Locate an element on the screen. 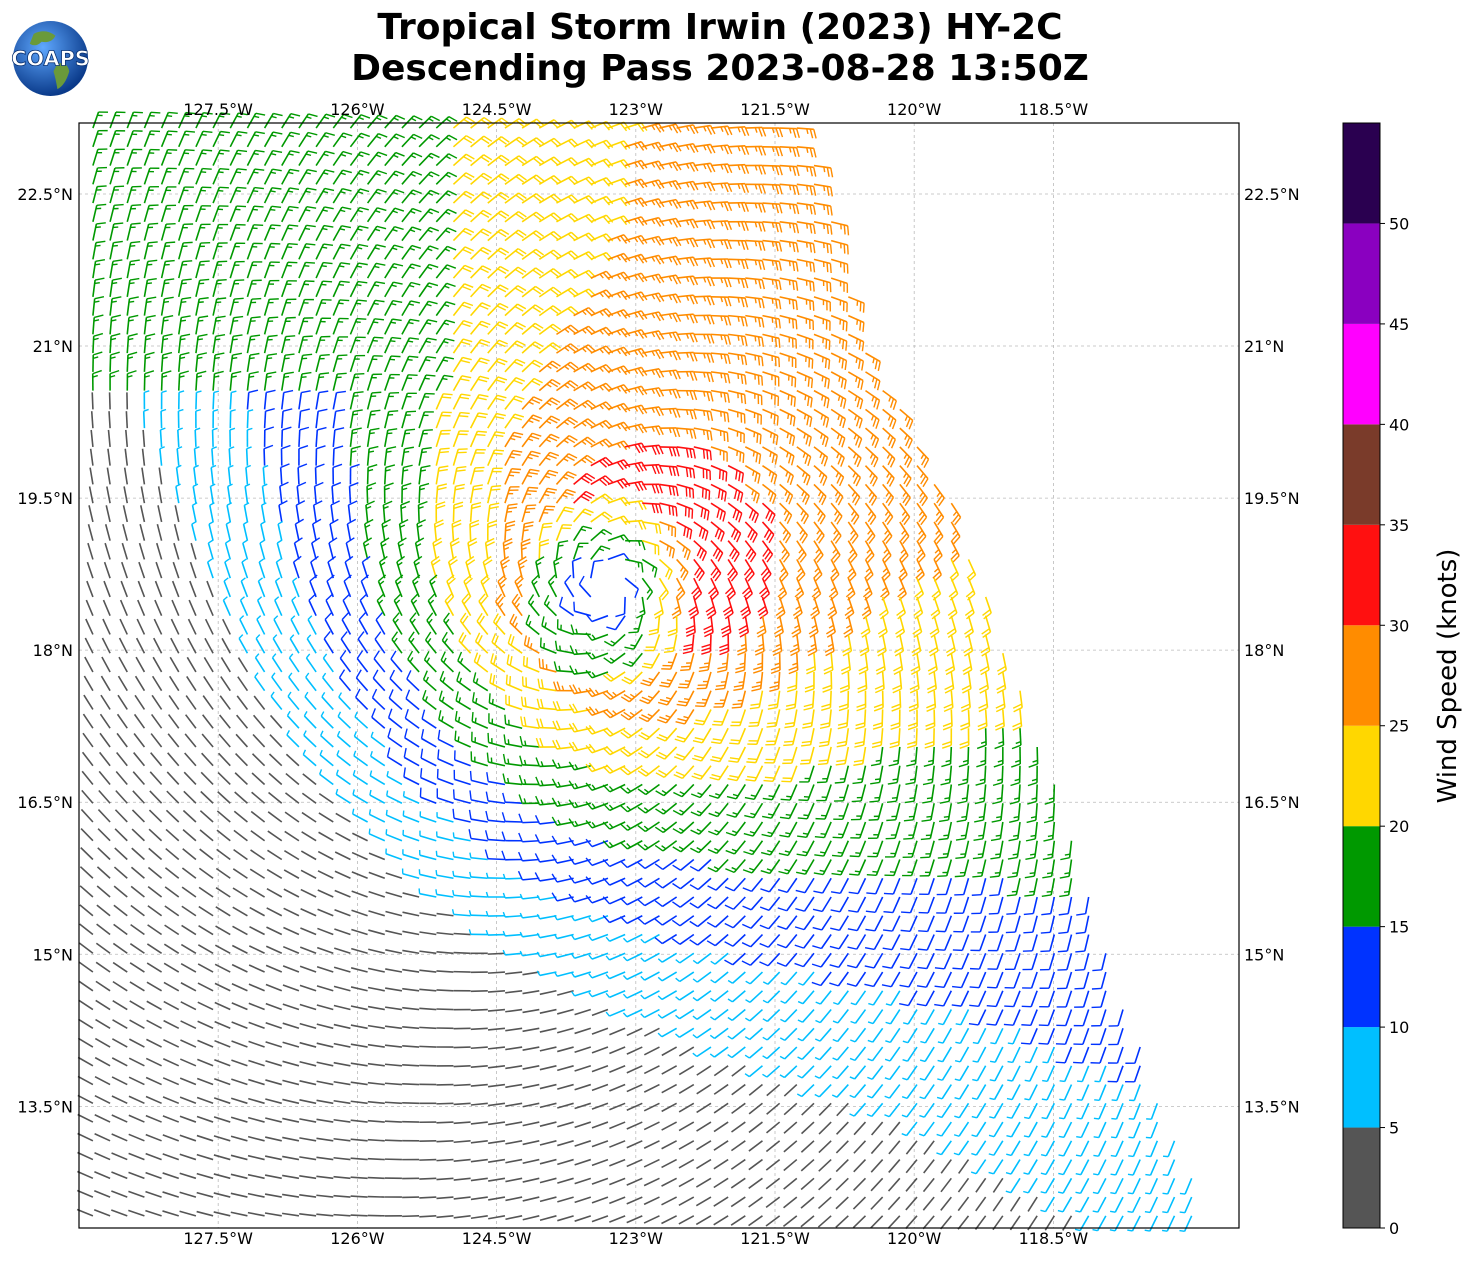 The height and width of the screenshot is (1264, 1479). coaps-logo: COAPS is located at coordinates (50, 58).